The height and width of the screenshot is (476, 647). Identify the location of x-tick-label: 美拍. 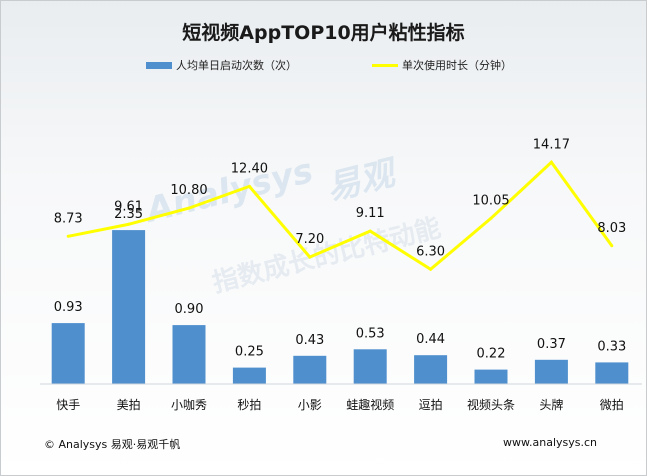
(129, 404).